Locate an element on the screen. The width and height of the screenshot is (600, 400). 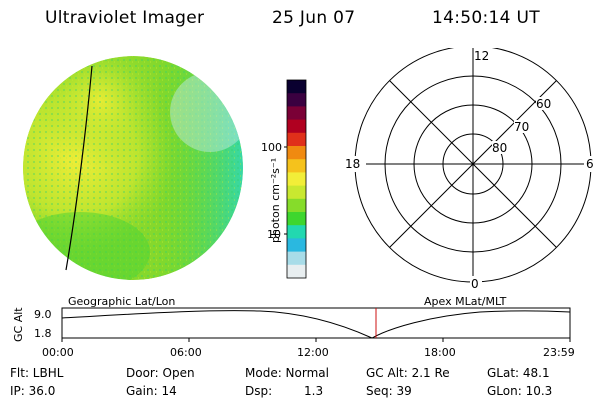
date-label: 25 Jun 07 is located at coordinates (314, 18).